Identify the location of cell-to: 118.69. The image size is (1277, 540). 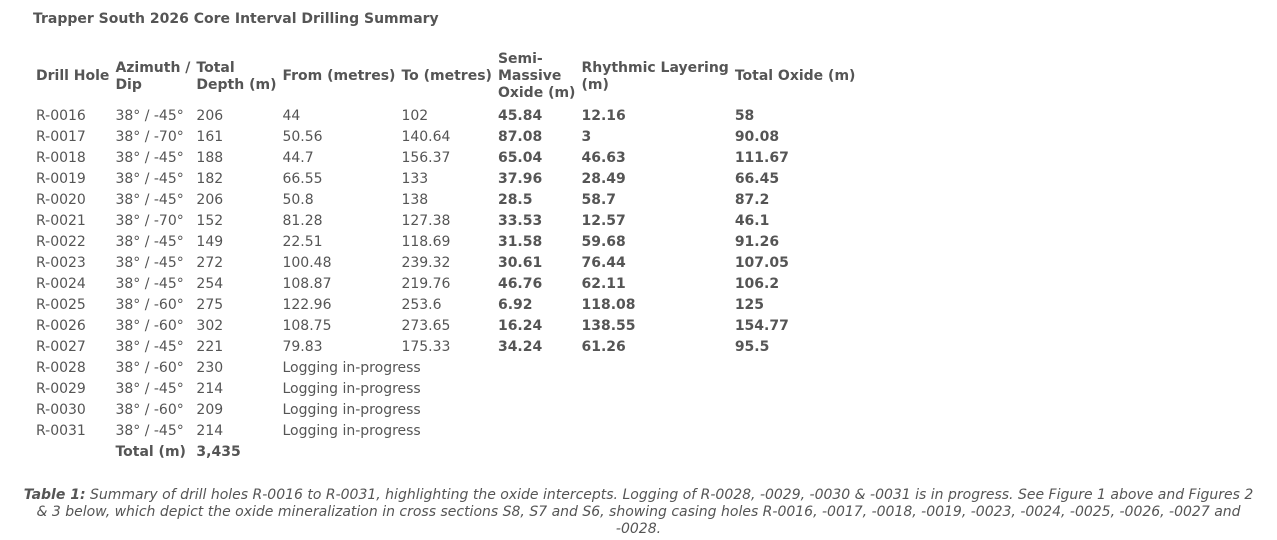
(426, 242).